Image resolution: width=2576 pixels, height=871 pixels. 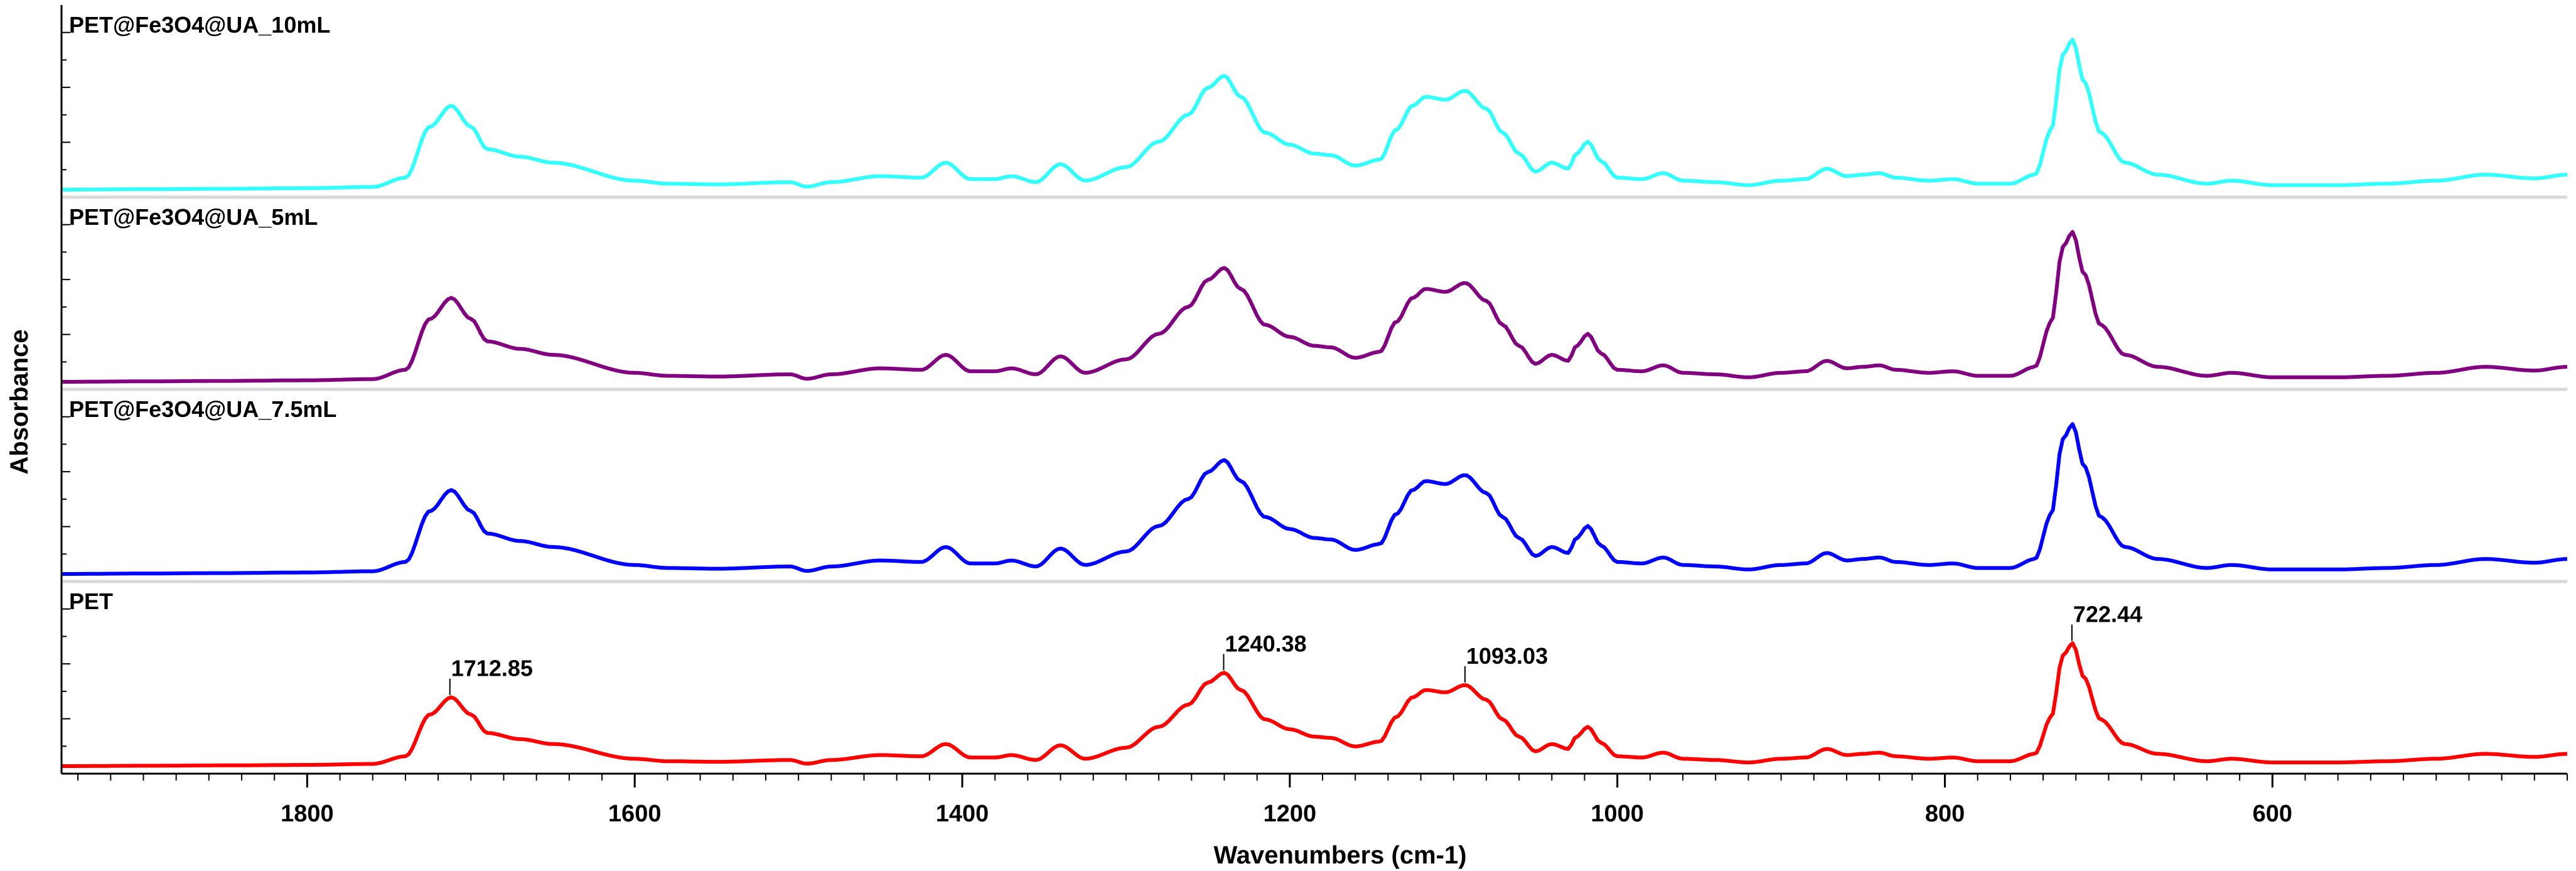 I want to click on x-tick-label-3: 1200, so click(x=1290, y=814).